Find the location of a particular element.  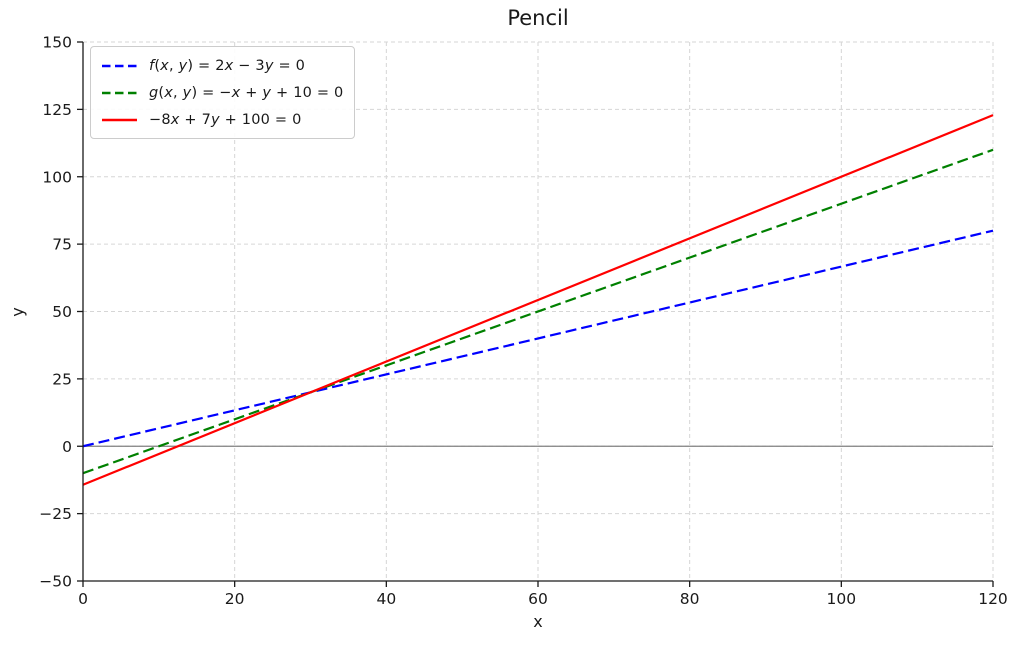

y-tick-label: 100 is located at coordinates (57, 177).